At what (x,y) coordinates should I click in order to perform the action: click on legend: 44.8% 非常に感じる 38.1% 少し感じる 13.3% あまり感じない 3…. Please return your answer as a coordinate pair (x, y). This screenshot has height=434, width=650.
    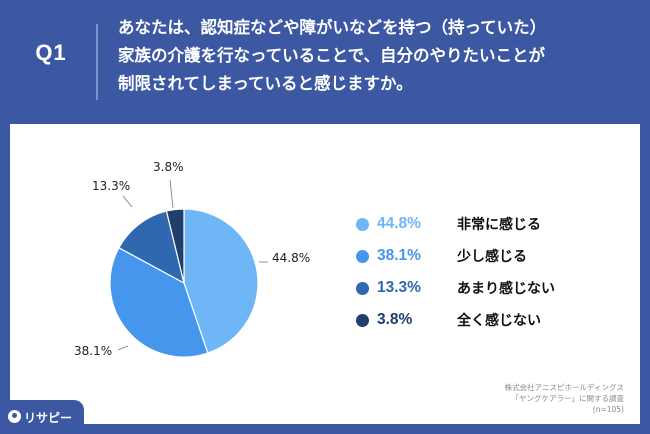
    Looking at the image, I should click on (476, 272).